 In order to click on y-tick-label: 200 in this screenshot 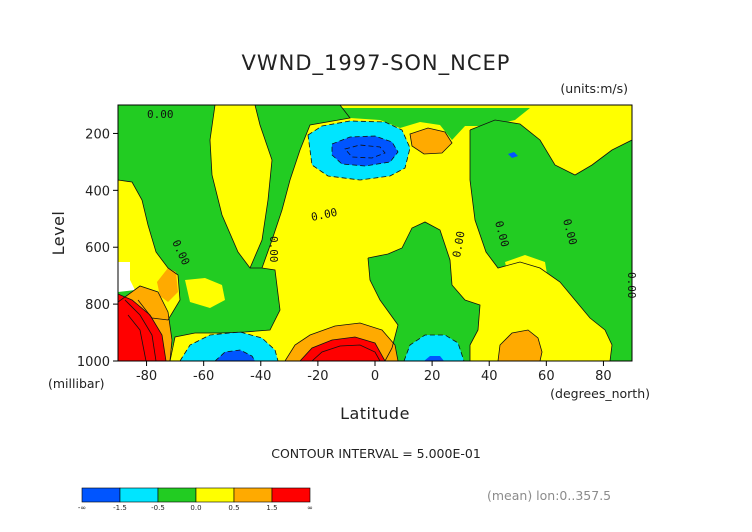, I will do `click(97, 134)`.